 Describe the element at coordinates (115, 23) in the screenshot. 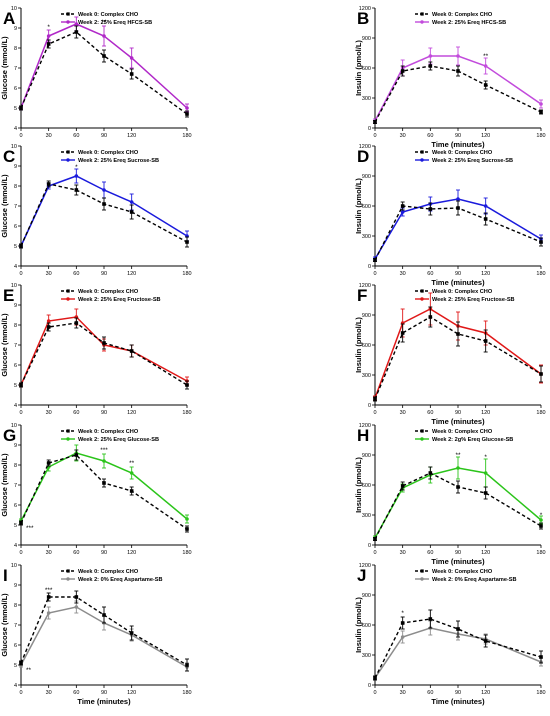

I see `legend-label: Week 2: 25% Ereq HFCS-SB` at that location.